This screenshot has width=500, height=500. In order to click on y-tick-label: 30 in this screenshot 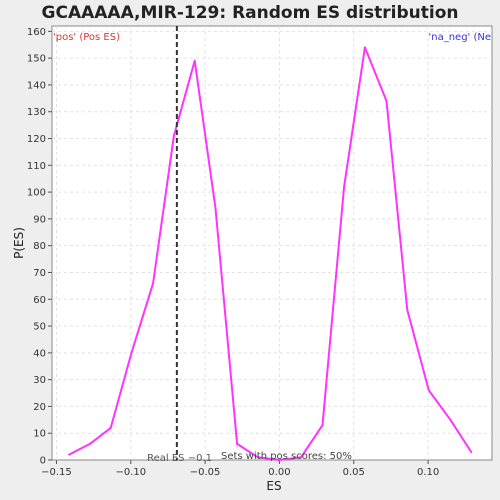, I will do `click(39, 380)`.